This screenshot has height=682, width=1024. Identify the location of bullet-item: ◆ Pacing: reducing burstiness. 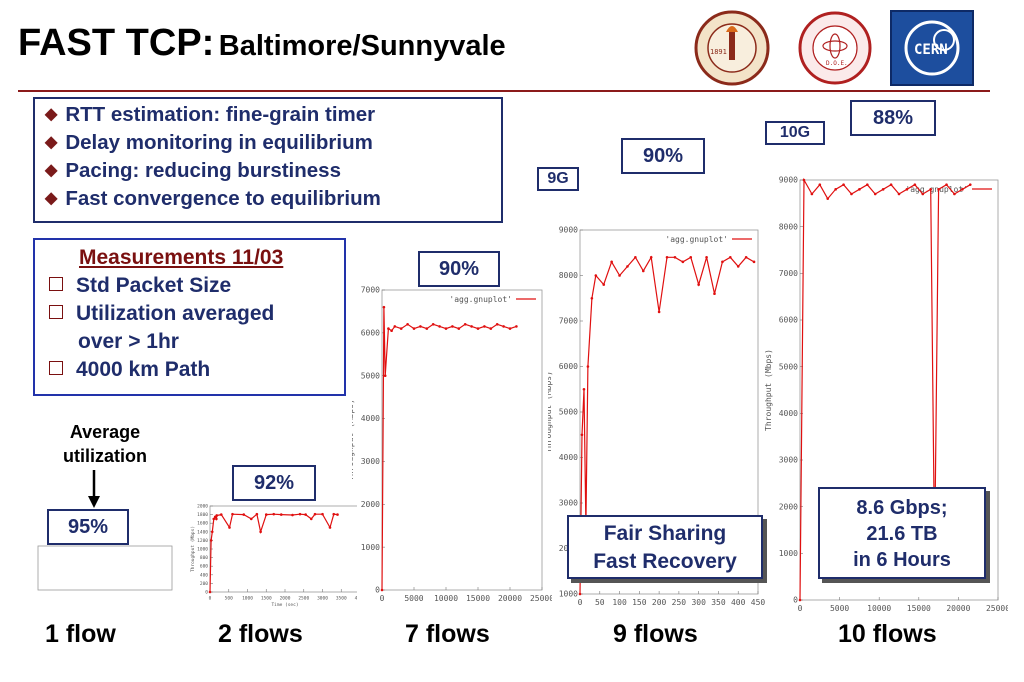
(193, 170).